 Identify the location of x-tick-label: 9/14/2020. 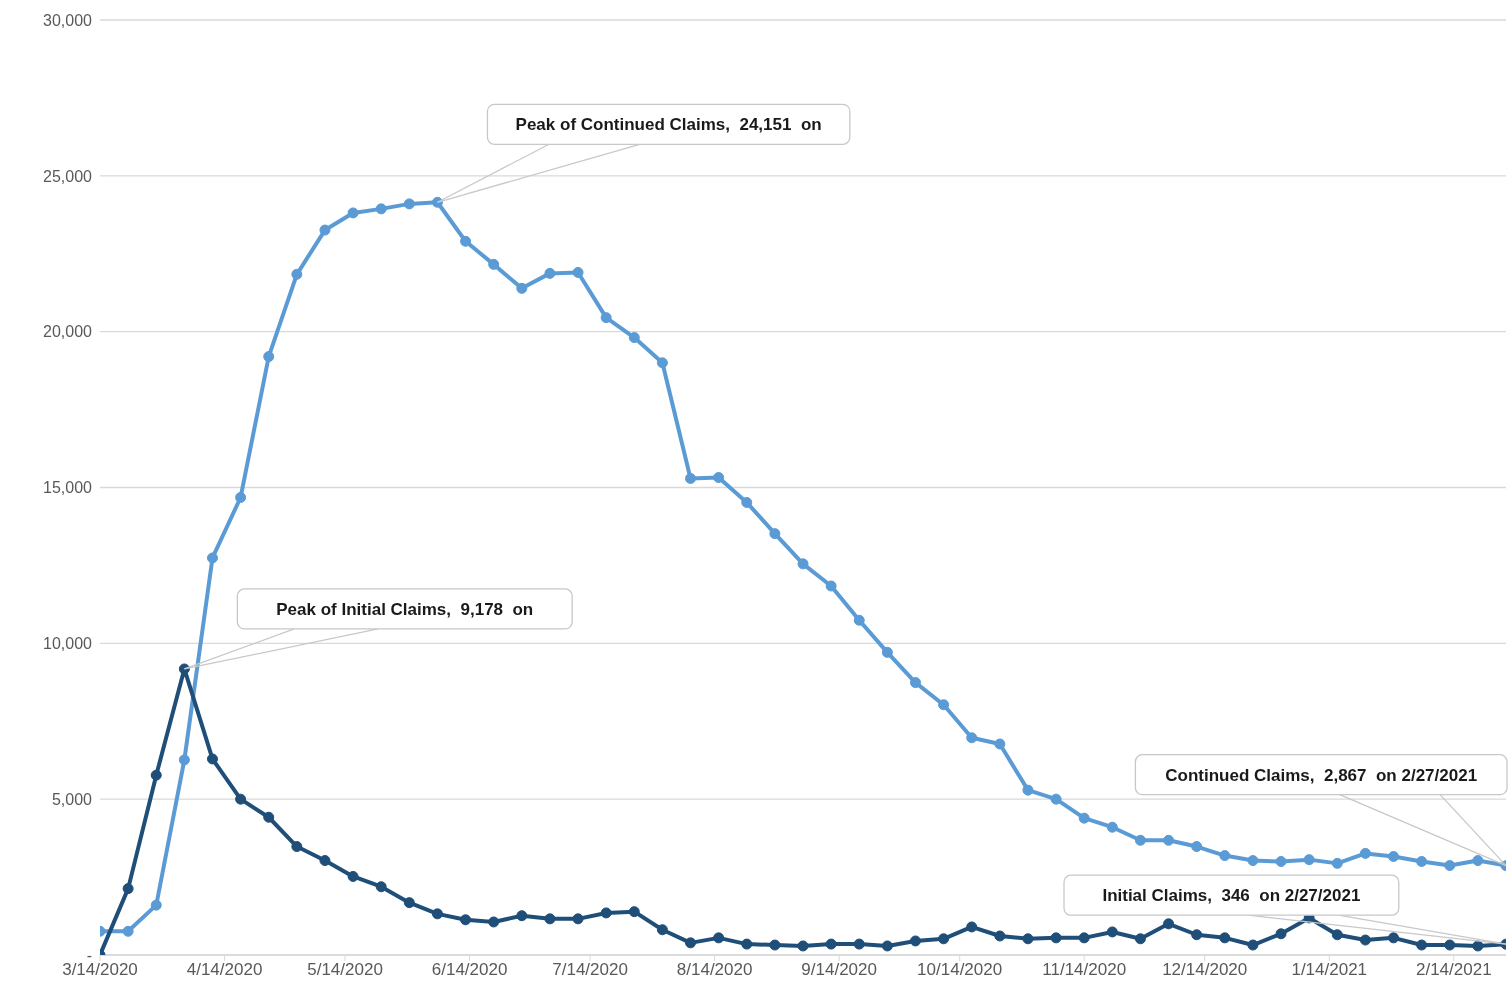
(839, 970).